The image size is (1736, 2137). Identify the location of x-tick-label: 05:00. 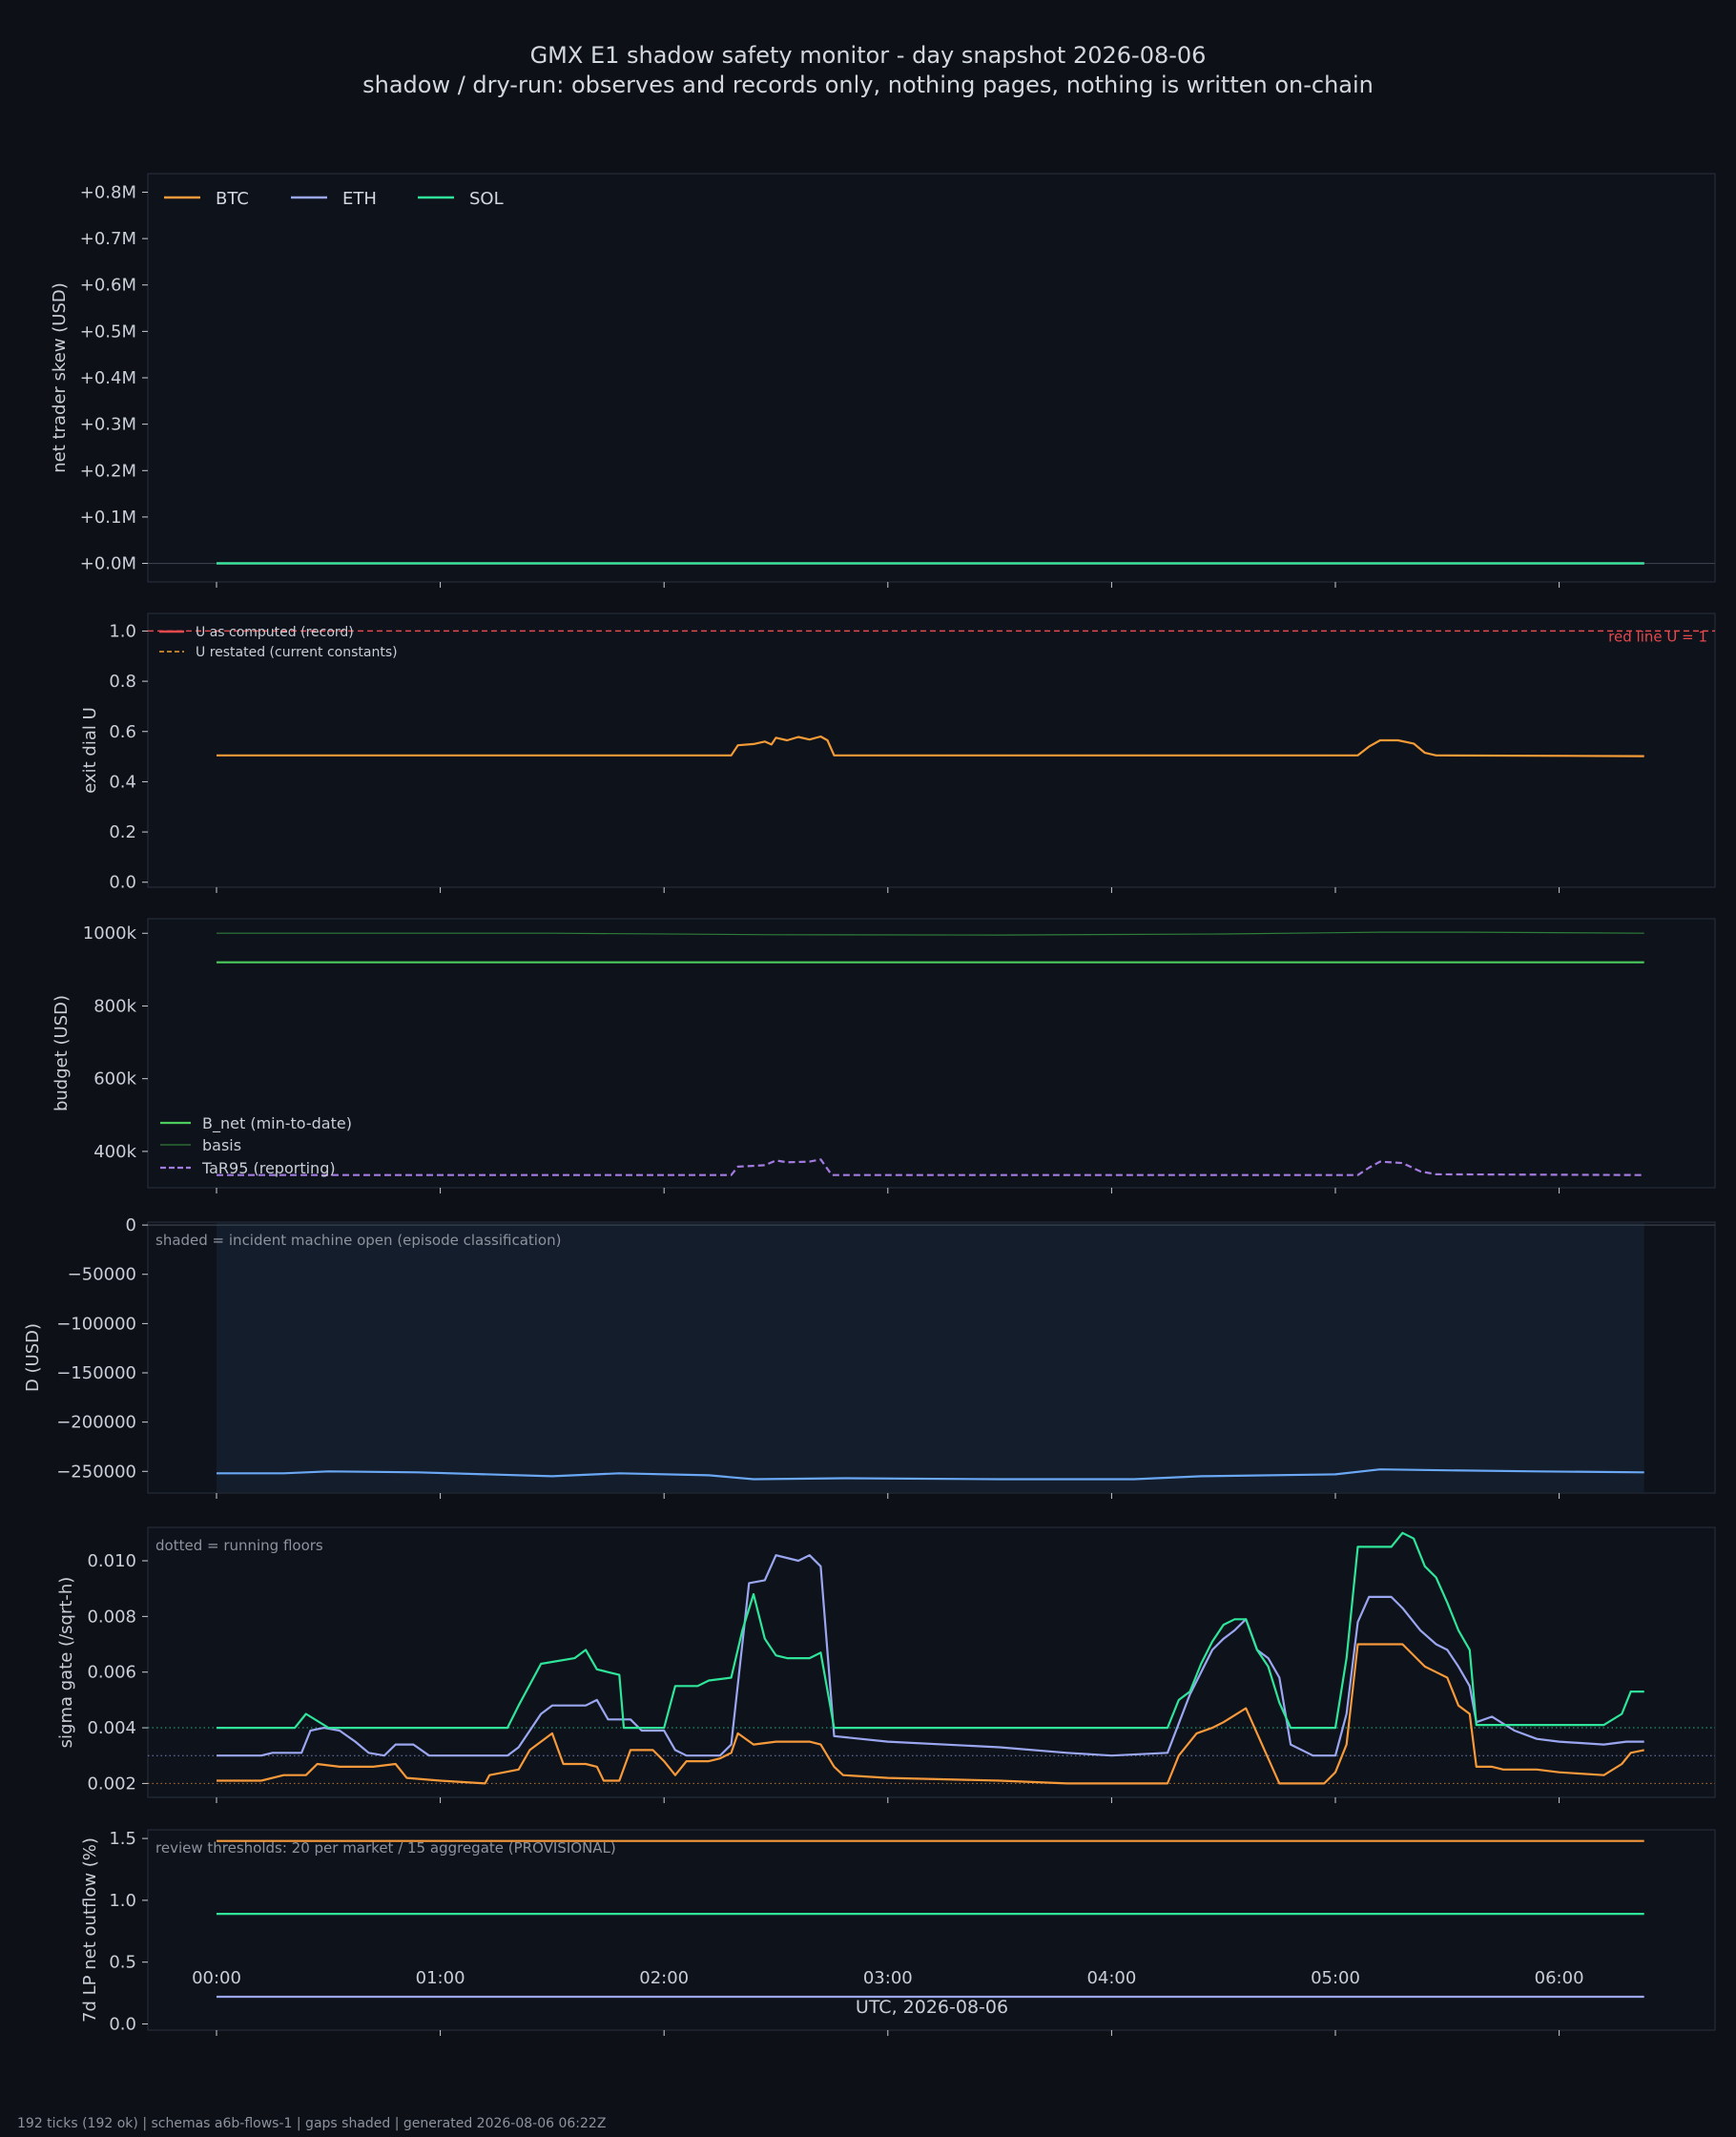
(1335, 1978).